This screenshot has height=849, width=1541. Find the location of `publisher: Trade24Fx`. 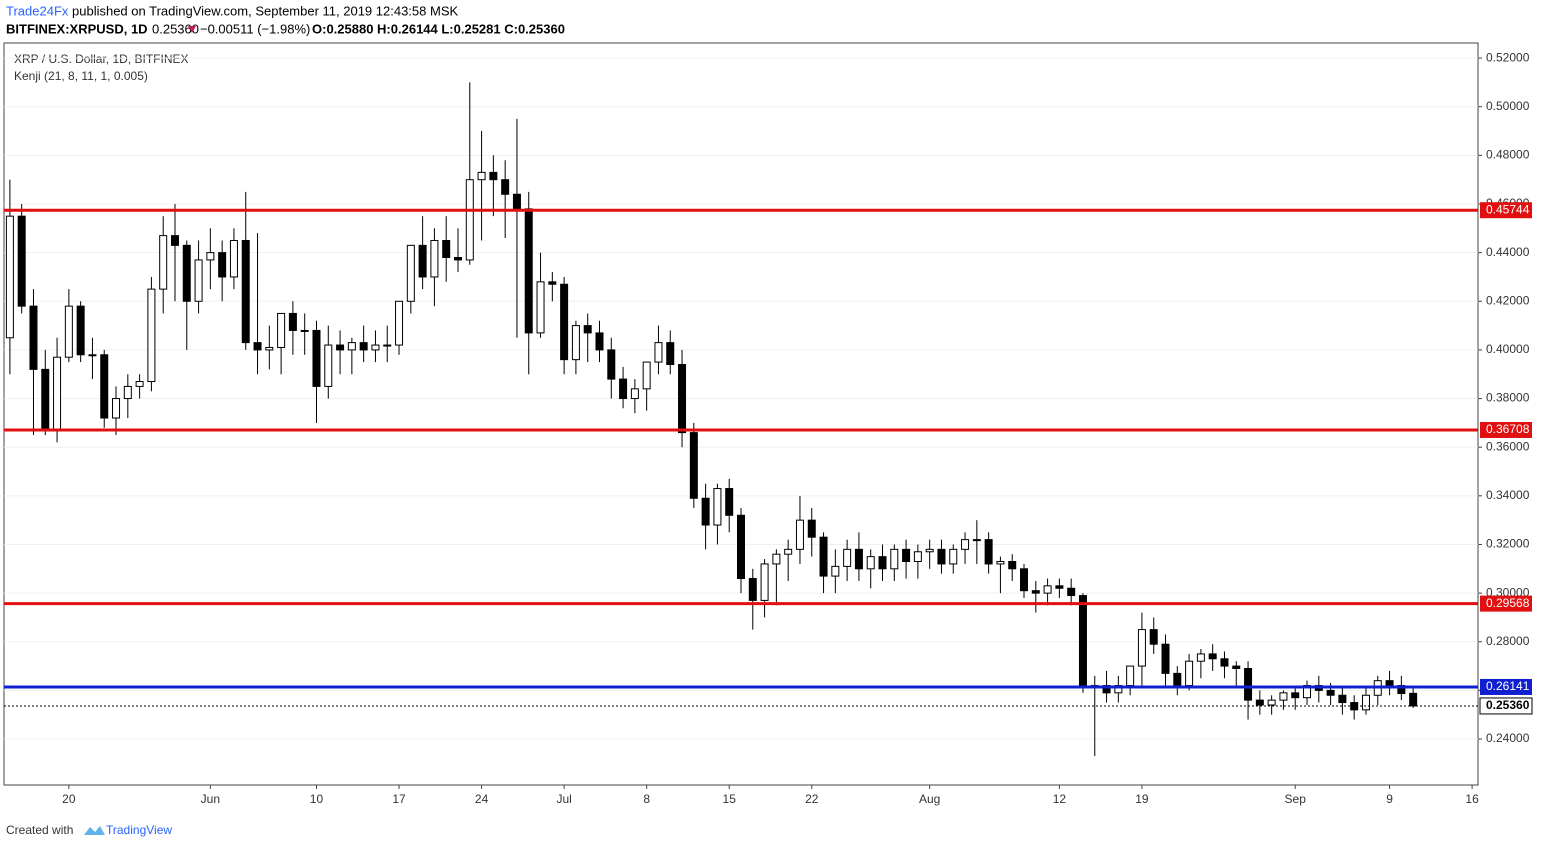

publisher: Trade24Fx is located at coordinates (37, 10).